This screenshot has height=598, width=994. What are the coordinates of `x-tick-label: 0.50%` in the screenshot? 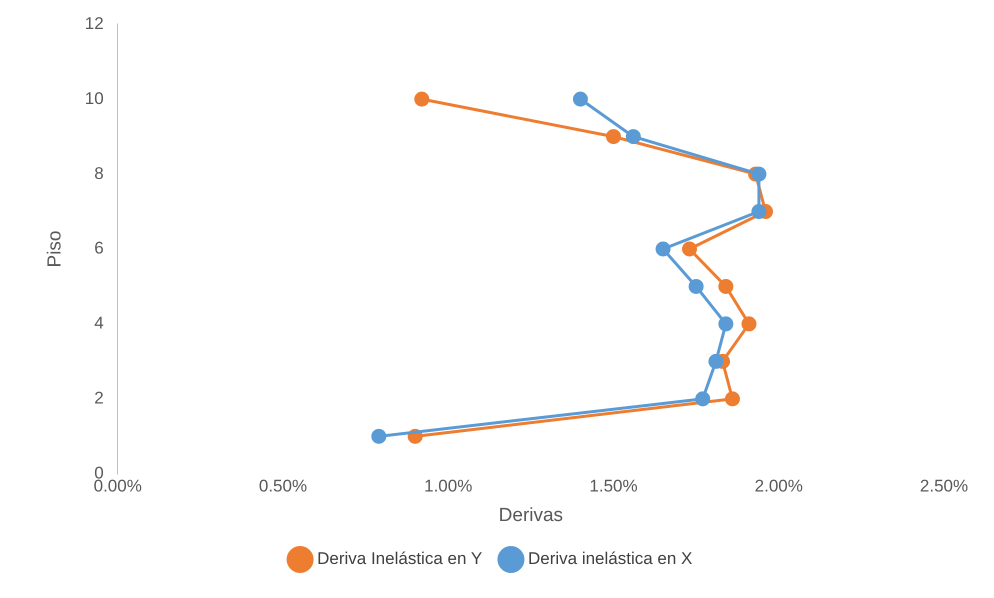 It's located at (283, 486).